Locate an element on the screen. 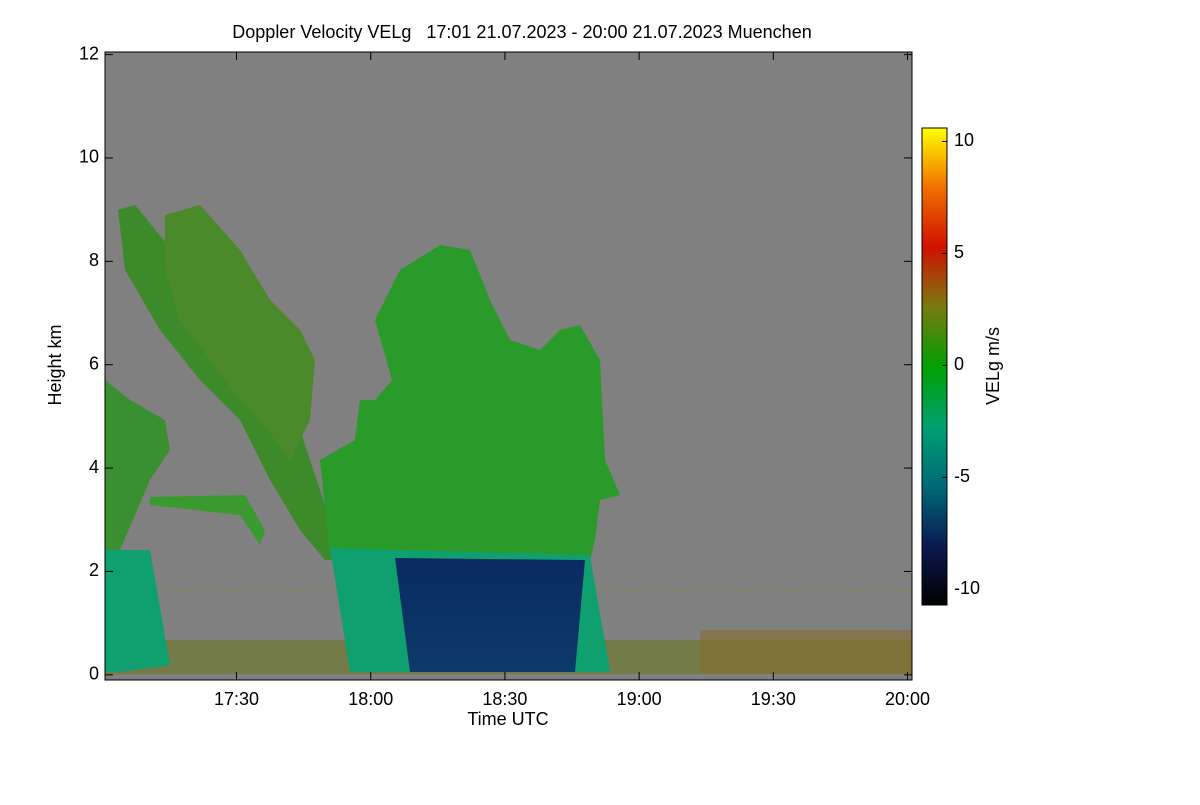 This screenshot has width=1200, height=805. y-tick-label: 2 is located at coordinates (94, 570).